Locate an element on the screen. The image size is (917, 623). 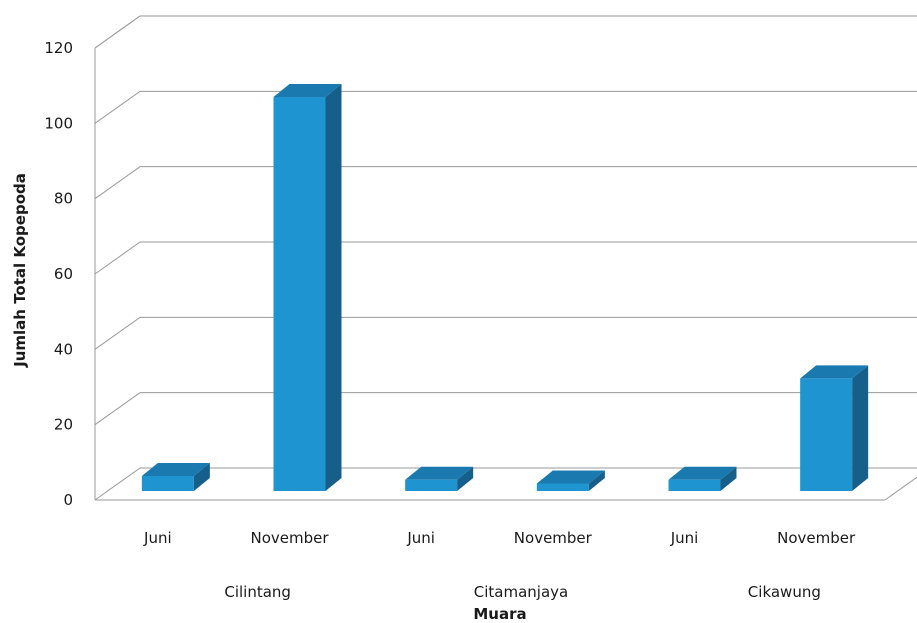
x-axis-title: Muara is located at coordinates (499, 614).